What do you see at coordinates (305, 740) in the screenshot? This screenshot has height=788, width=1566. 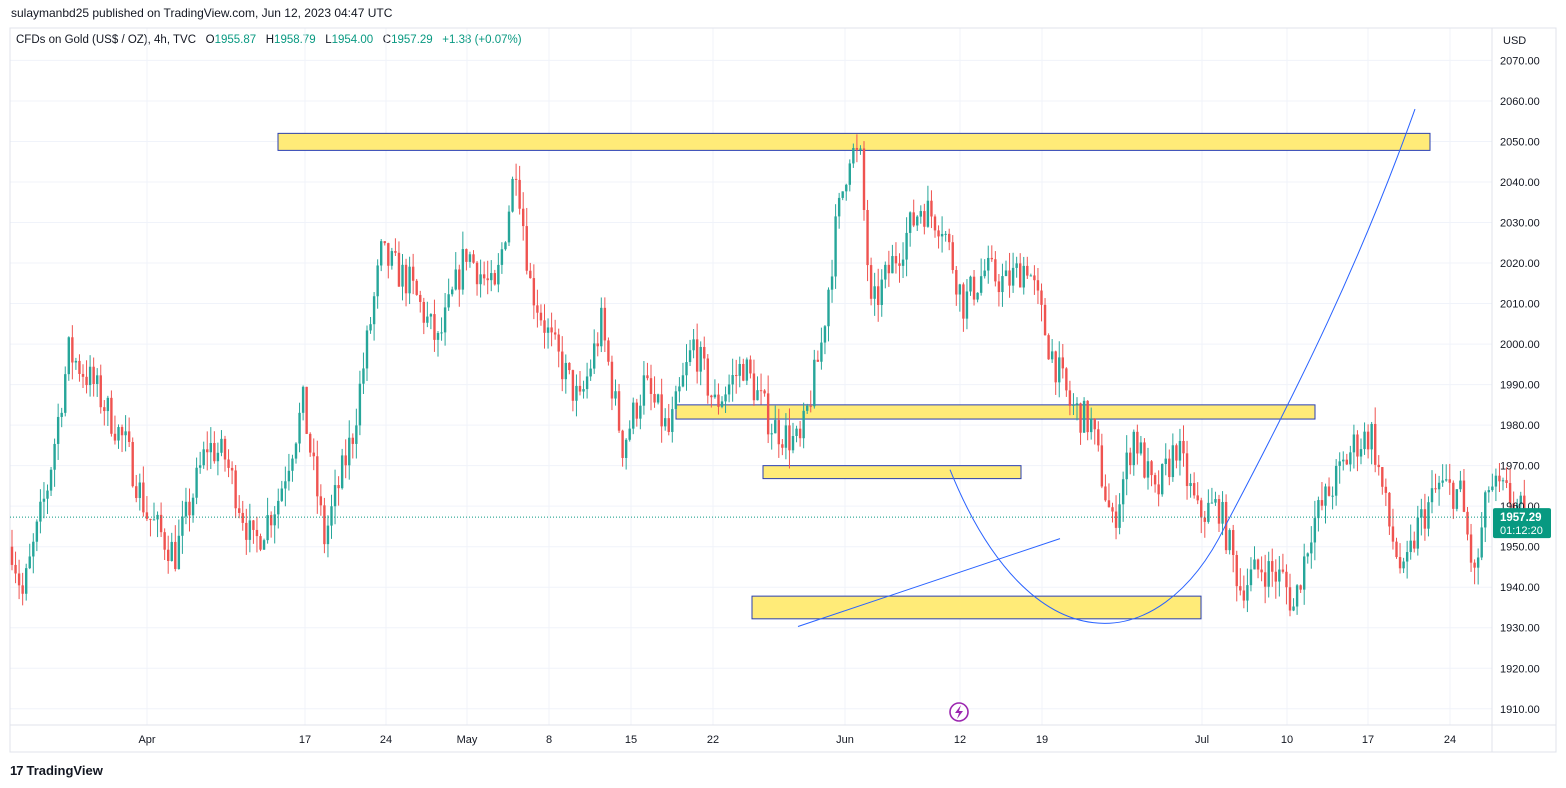 I see `time-tick-label: 17` at bounding box center [305, 740].